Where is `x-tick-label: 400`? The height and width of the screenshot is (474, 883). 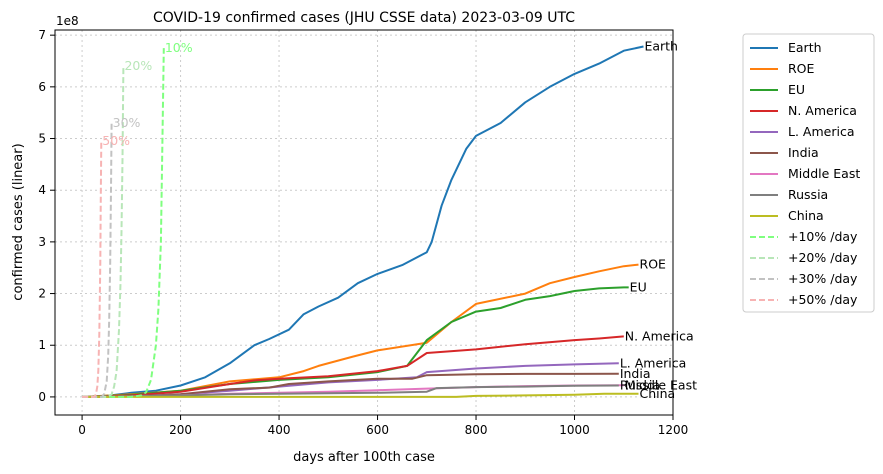 x-tick-label: 400 is located at coordinates (279, 430).